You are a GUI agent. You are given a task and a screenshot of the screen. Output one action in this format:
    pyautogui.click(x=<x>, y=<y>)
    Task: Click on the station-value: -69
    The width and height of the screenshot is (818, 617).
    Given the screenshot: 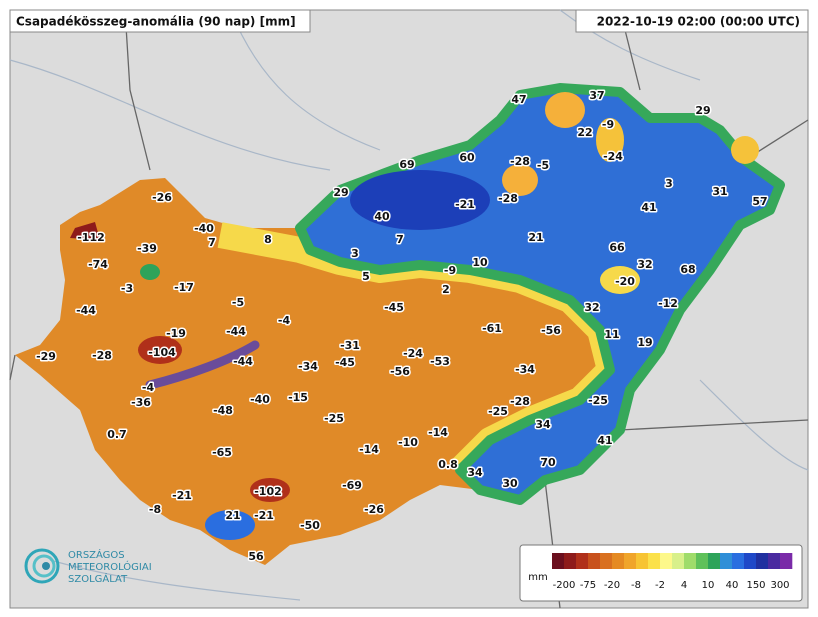 What is the action you would take?
    pyautogui.click(x=352, y=485)
    